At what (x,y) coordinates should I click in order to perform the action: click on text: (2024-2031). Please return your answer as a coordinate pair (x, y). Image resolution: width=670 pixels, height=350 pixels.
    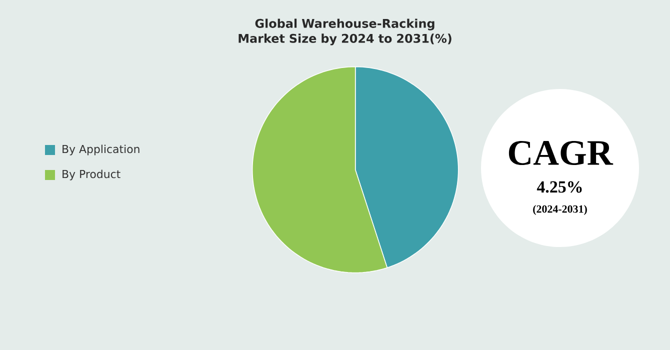
    Looking at the image, I should click on (560, 210).